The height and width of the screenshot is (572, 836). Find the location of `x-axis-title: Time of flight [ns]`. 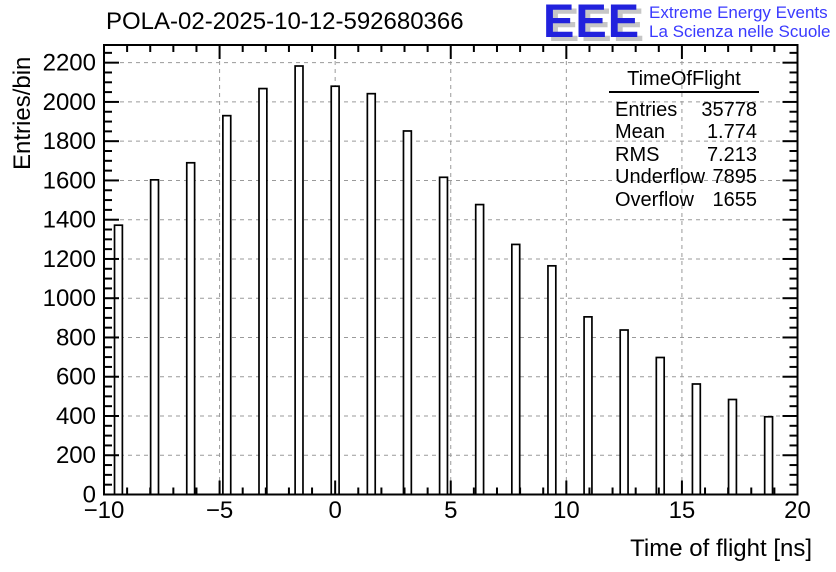

x-axis-title: Time of flight [ns] is located at coordinates (721, 548).